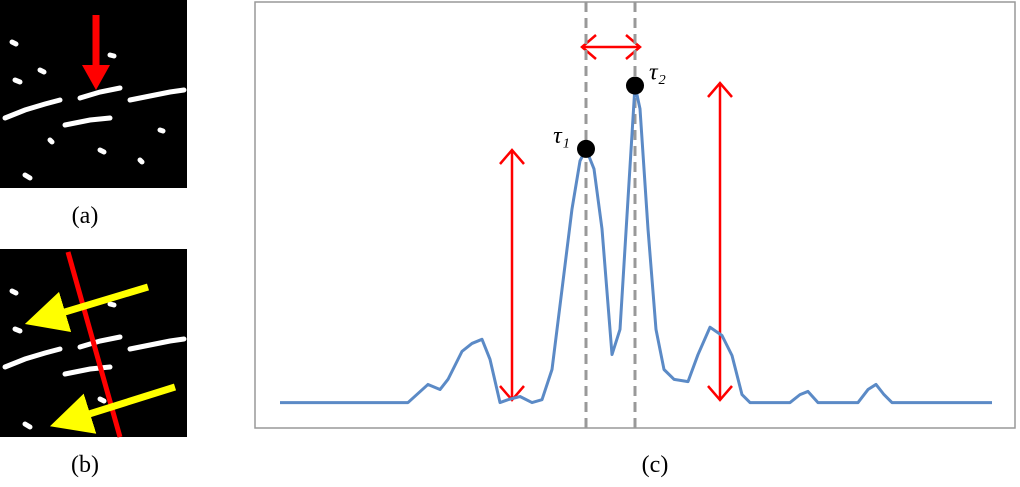  I want to click on panel-label: (a), so click(85, 216).